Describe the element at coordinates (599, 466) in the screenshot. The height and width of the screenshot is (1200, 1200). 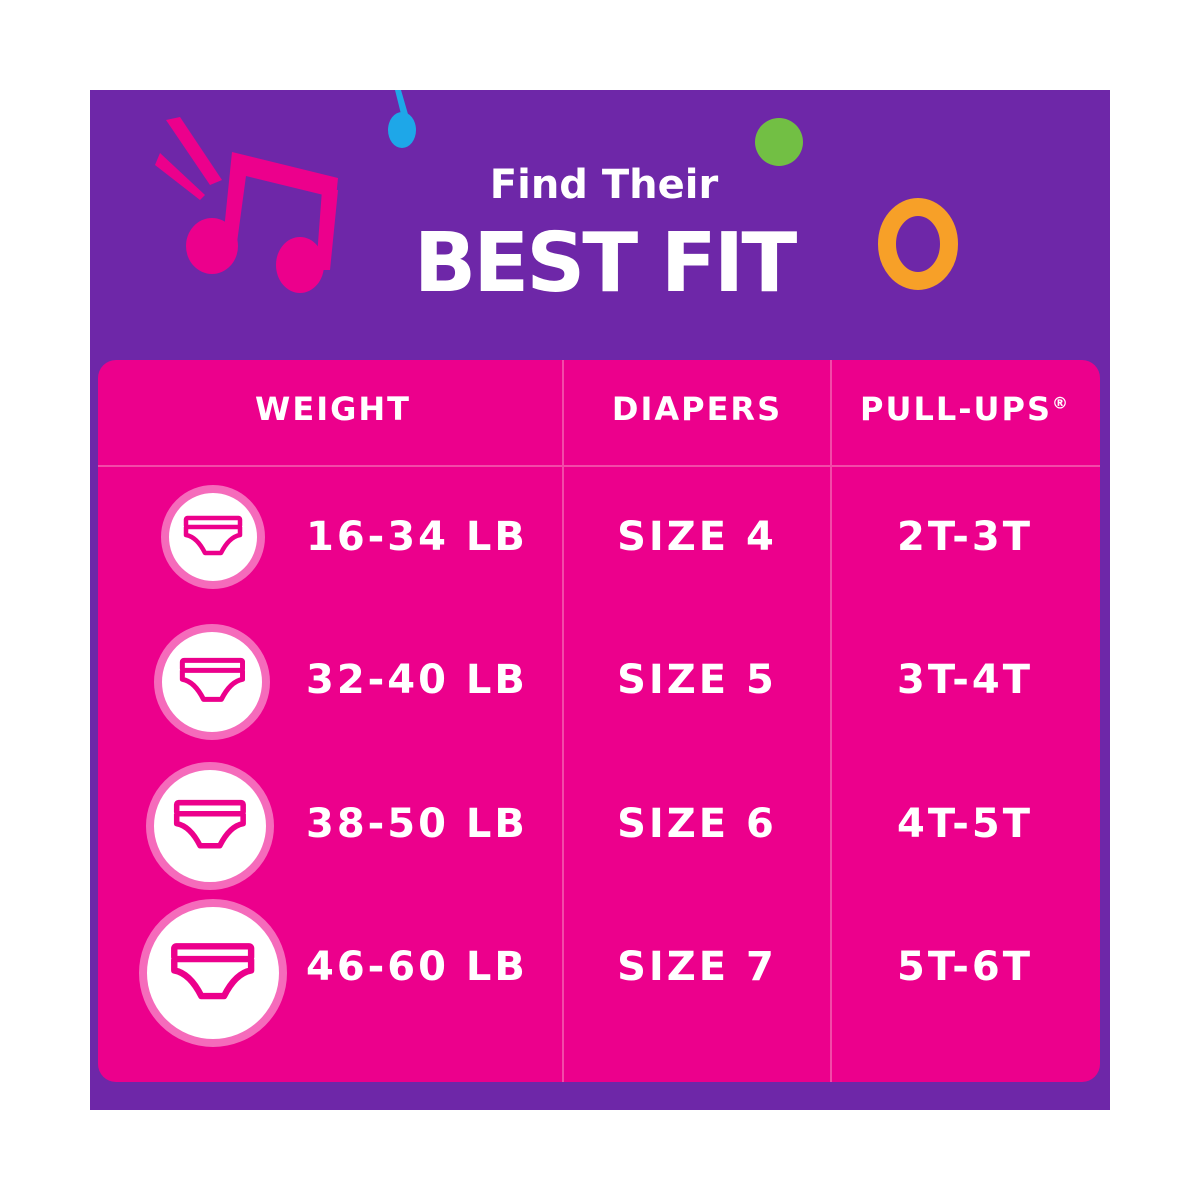
I see `header-divider` at that location.